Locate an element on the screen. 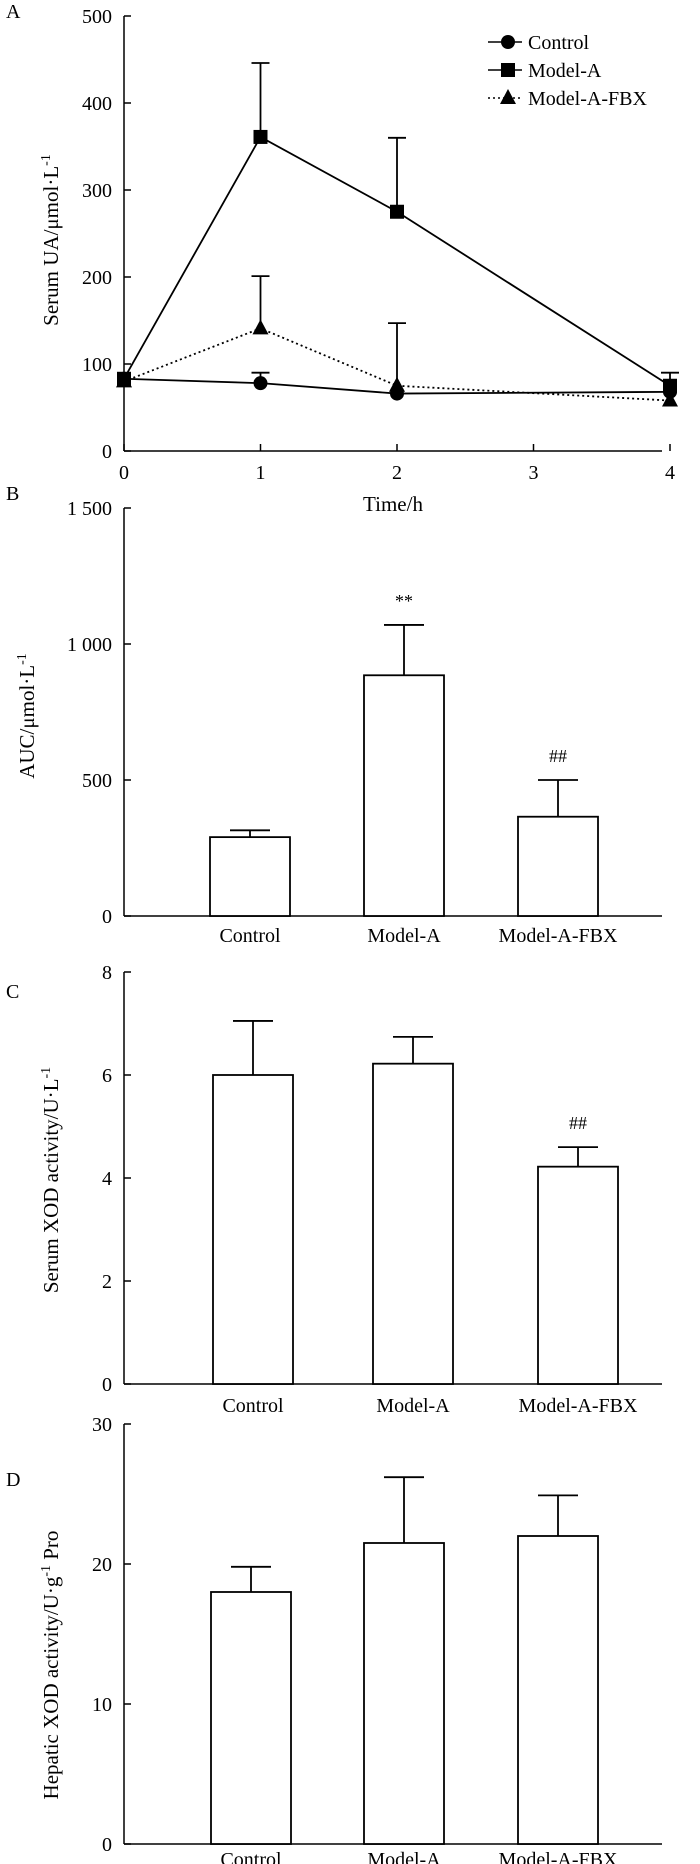 Image resolution: width=700 pixels, height=1864 pixels. y-tick-label: 6 is located at coordinates (107, 1076).